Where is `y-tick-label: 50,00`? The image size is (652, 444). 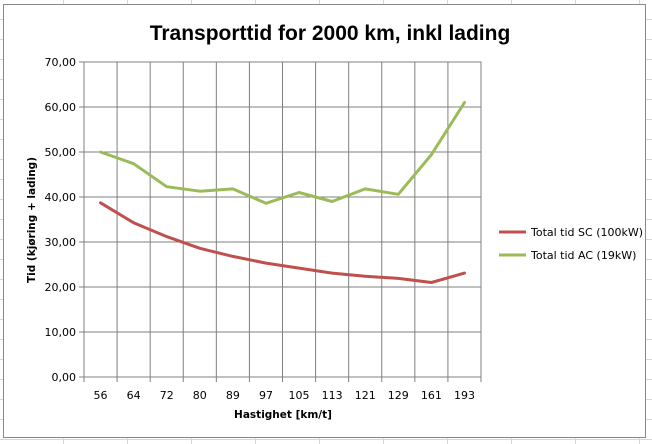 y-tick-label: 50,00 is located at coordinates (61, 152).